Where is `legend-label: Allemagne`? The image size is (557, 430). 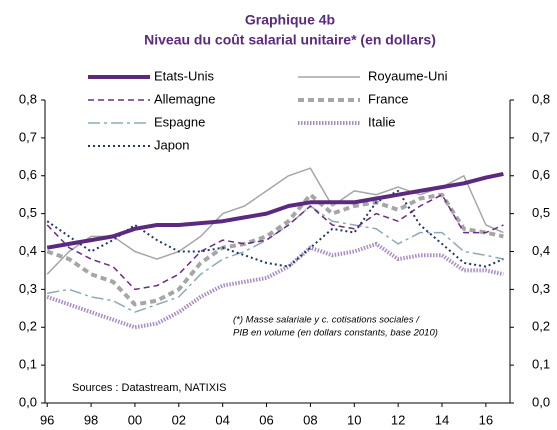
legend-label: Allemagne is located at coordinates (184, 98).